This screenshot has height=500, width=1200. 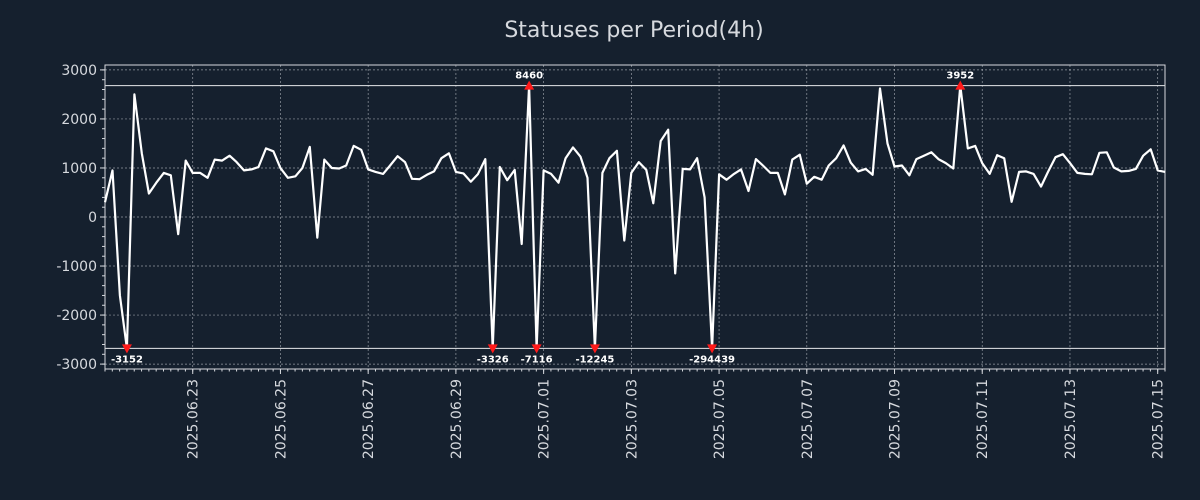 I want to click on x-tick-label: 2025.06.25, so click(x=281, y=419).